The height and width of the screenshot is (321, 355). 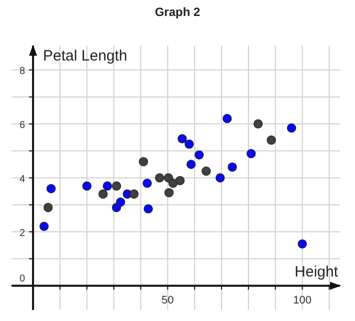 I want to click on y-tick-label: 0, so click(x=22, y=279).